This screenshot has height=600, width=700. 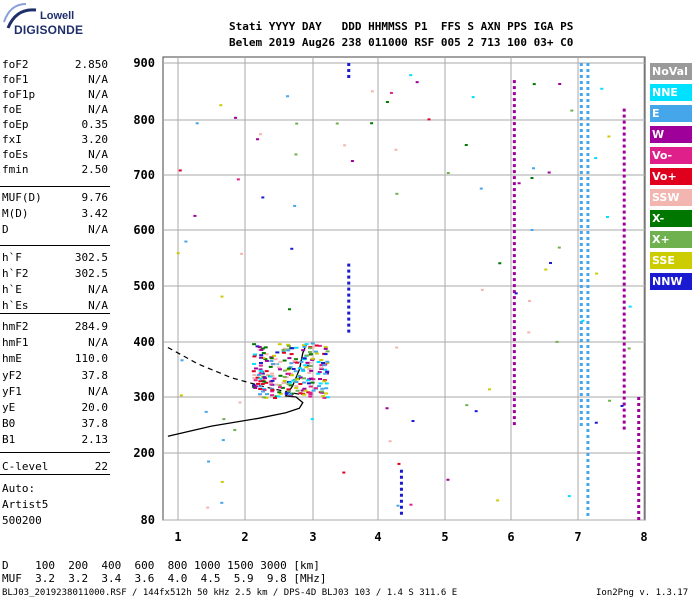 What do you see at coordinates (671, 176) in the screenshot?
I see `legend-item-vo: Vo+` at bounding box center [671, 176].